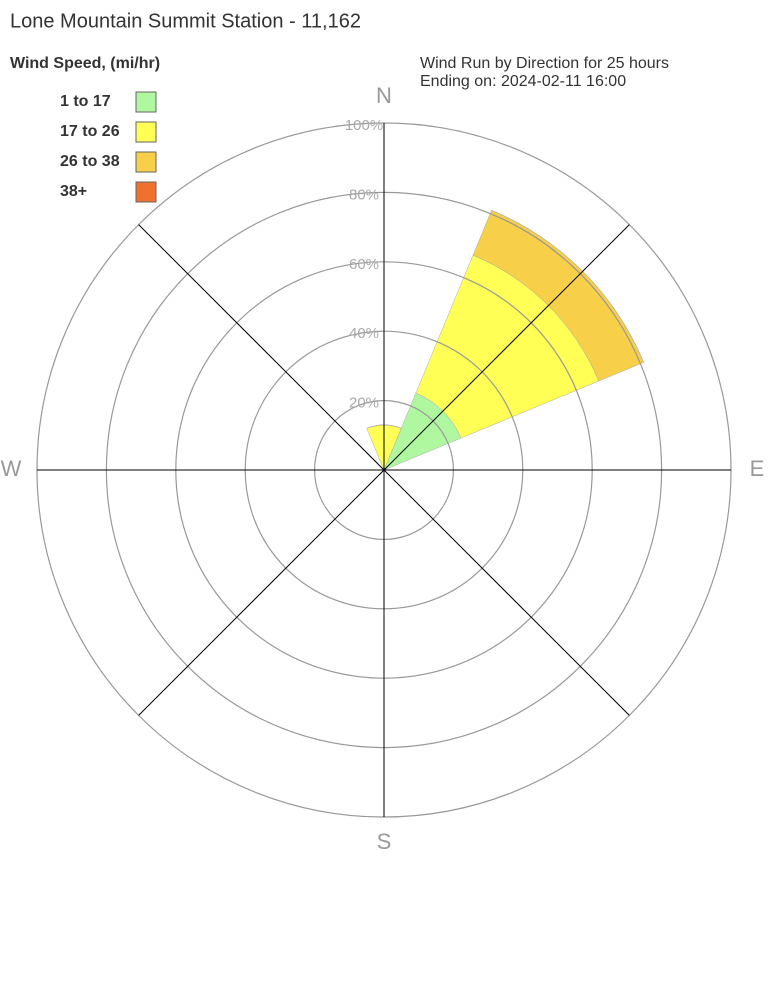 This screenshot has height=1008, width=768. Describe the element at coordinates (85, 101) in the screenshot. I see `legend-label: 1 to 17` at that location.